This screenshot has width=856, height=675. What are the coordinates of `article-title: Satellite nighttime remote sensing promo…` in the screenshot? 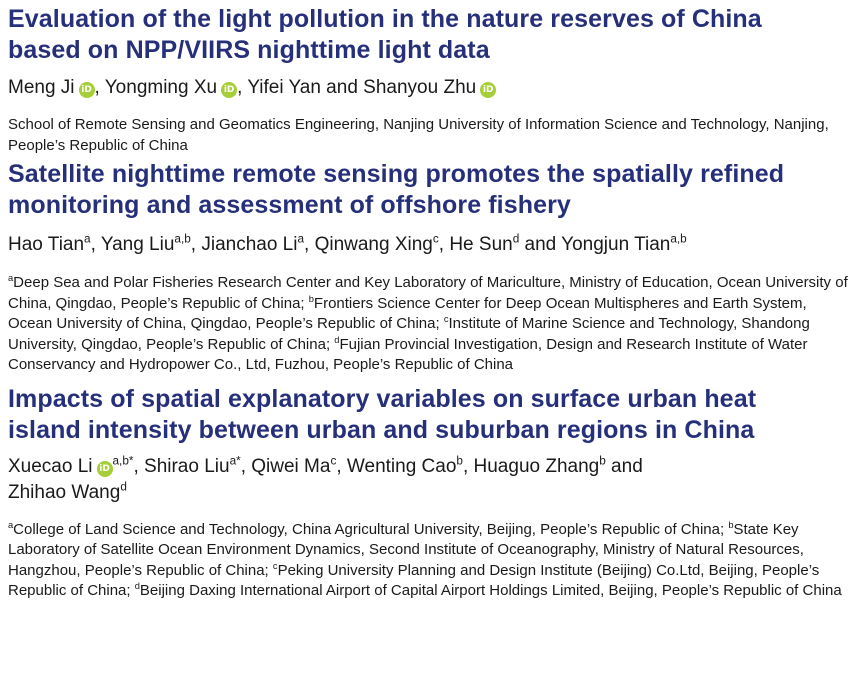 It's located at (428, 190).